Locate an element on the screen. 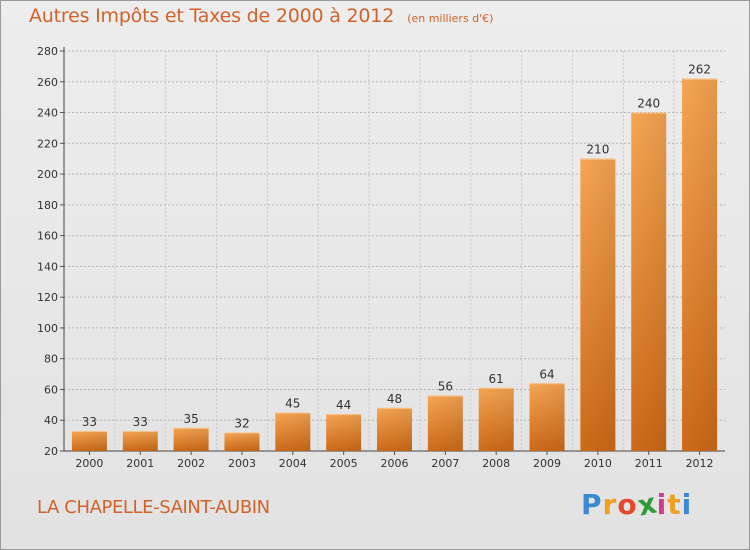  data-label: 32 is located at coordinates (241, 424).